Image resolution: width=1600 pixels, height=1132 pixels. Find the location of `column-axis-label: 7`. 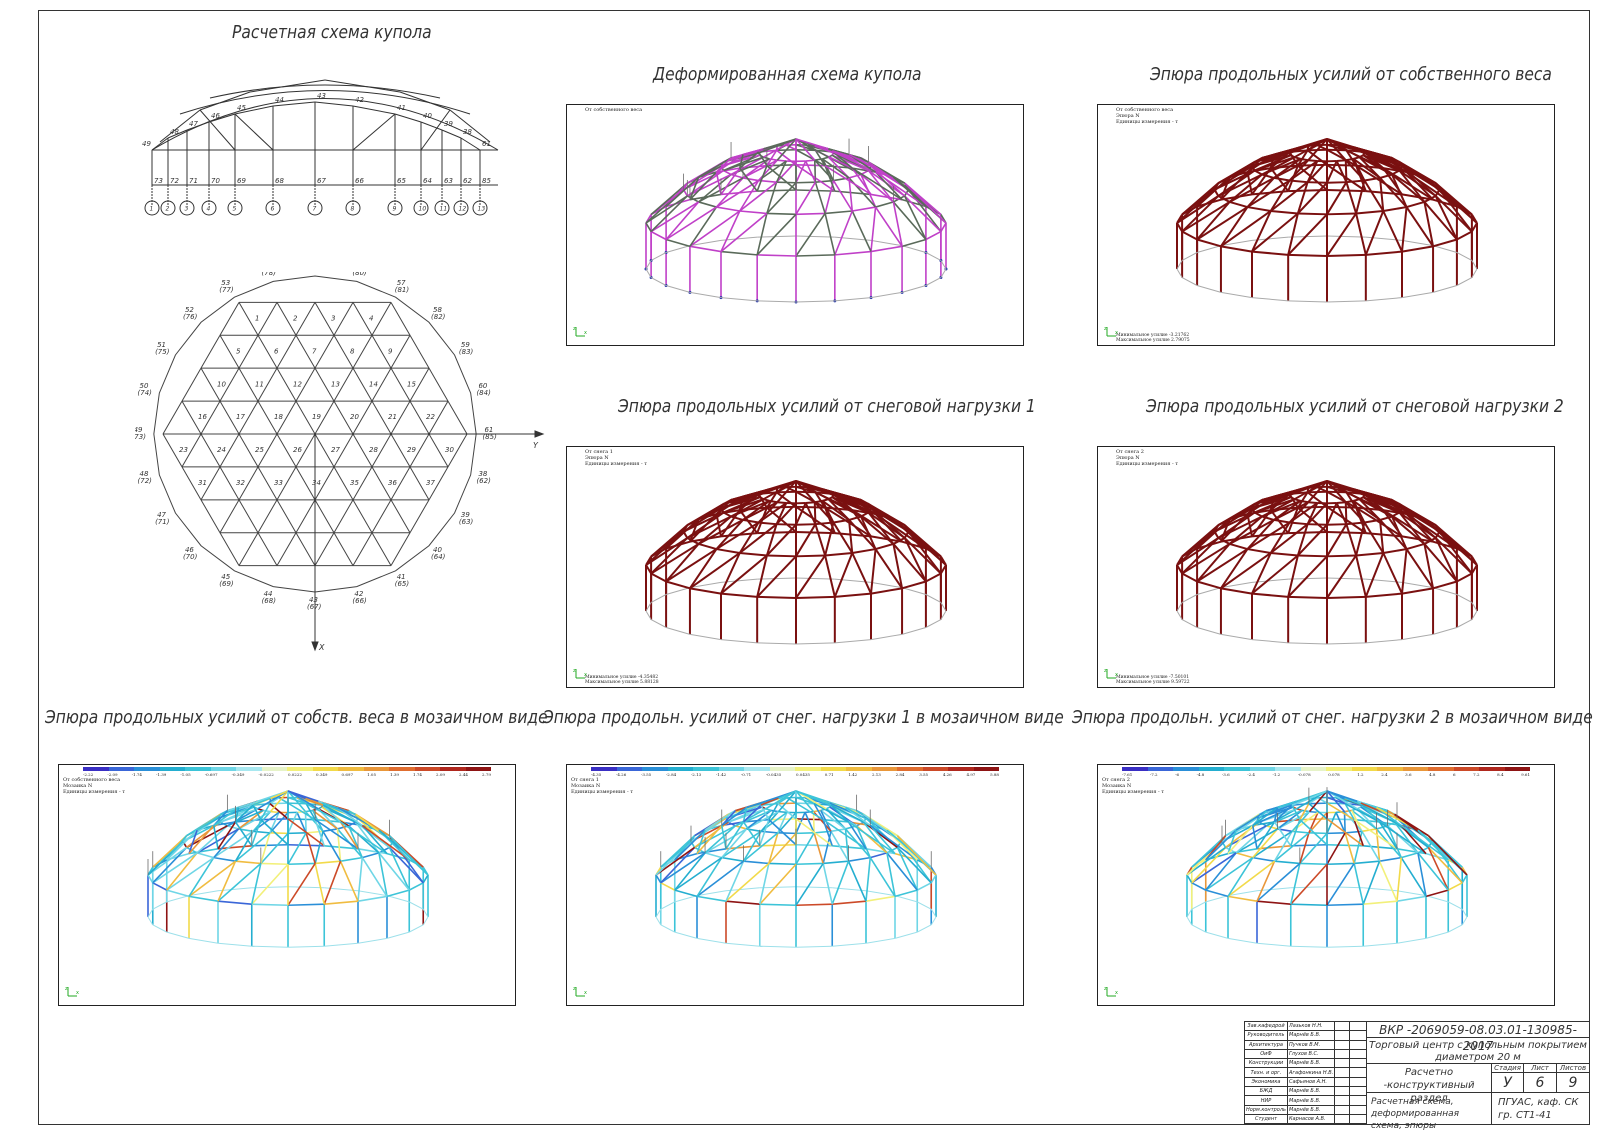

column-axis-label: 7 is located at coordinates (315, 209).